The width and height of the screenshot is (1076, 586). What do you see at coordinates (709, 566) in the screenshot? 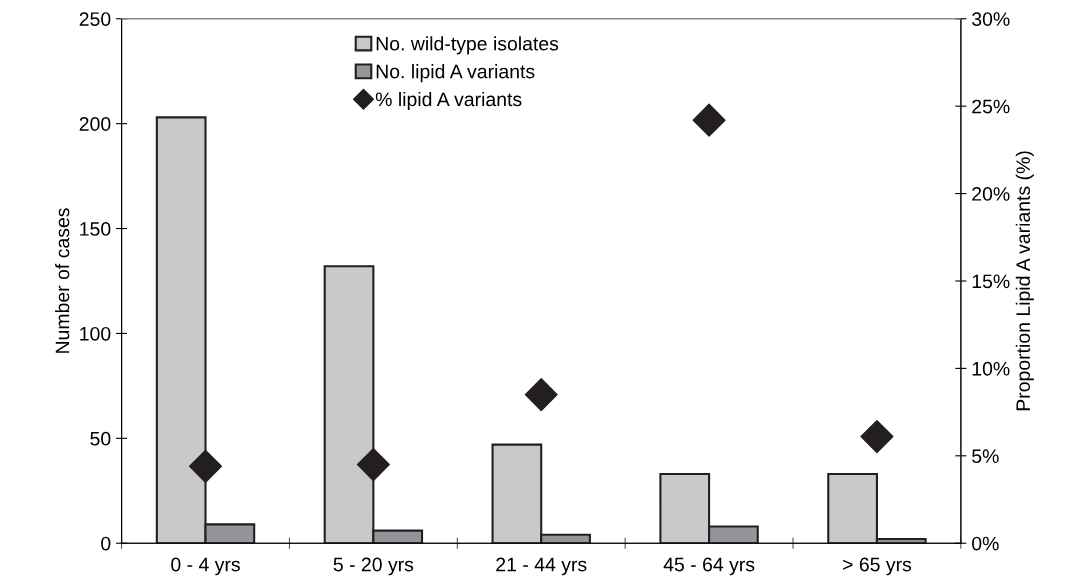
I see `x-tick-label: 45 - 64 yrs` at bounding box center [709, 566].